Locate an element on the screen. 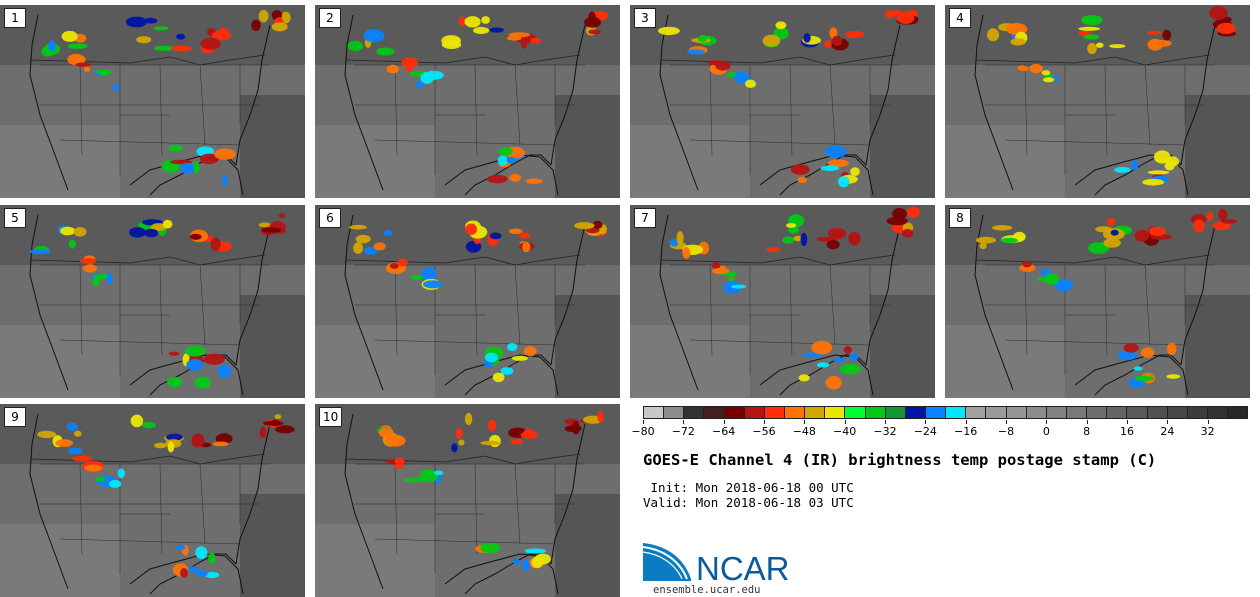 Image resolution: width=1260 pixels, height=597 pixels. member-number: 7 is located at coordinates (645, 218).